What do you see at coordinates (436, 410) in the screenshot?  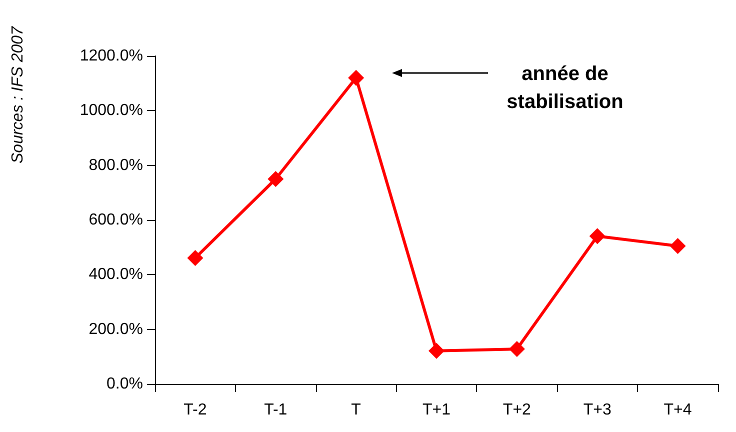 I see `x-tick-label: T+1` at bounding box center [436, 410].